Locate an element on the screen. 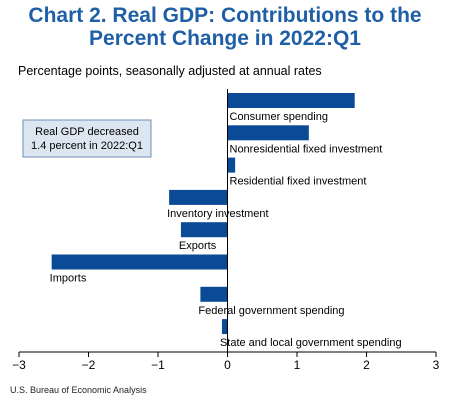 The image size is (450, 400). bar-imports is located at coordinates (139, 262).